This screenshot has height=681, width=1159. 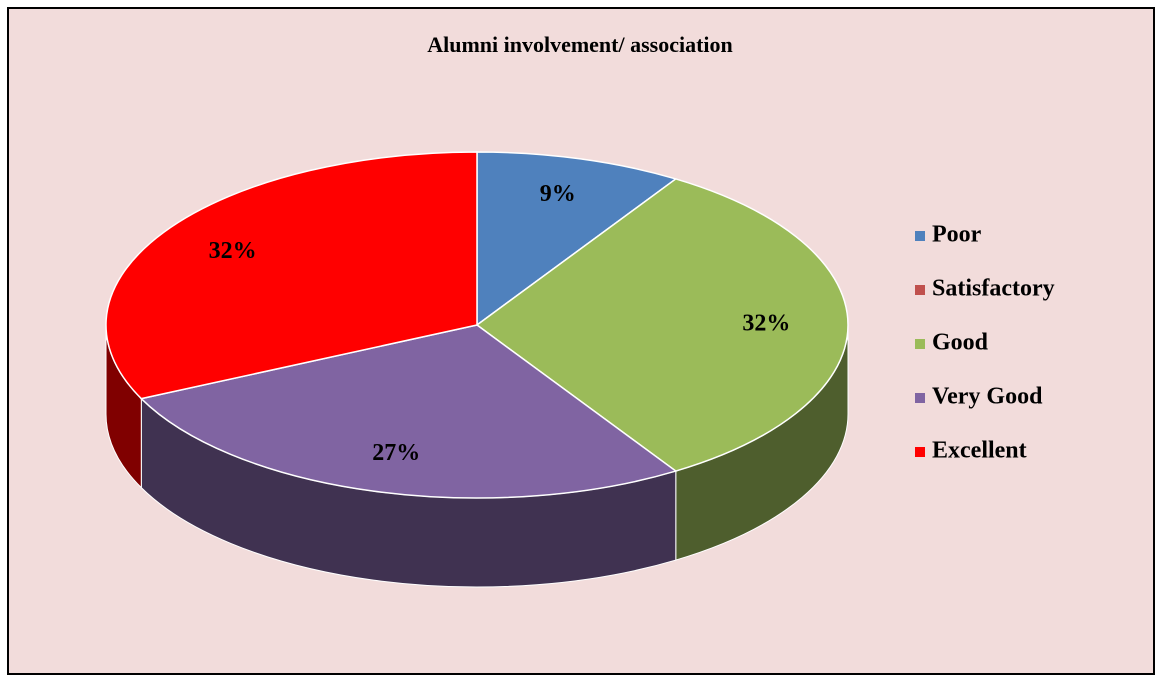 What do you see at coordinates (960, 343) in the screenshot?
I see `legend-label: Good` at bounding box center [960, 343].